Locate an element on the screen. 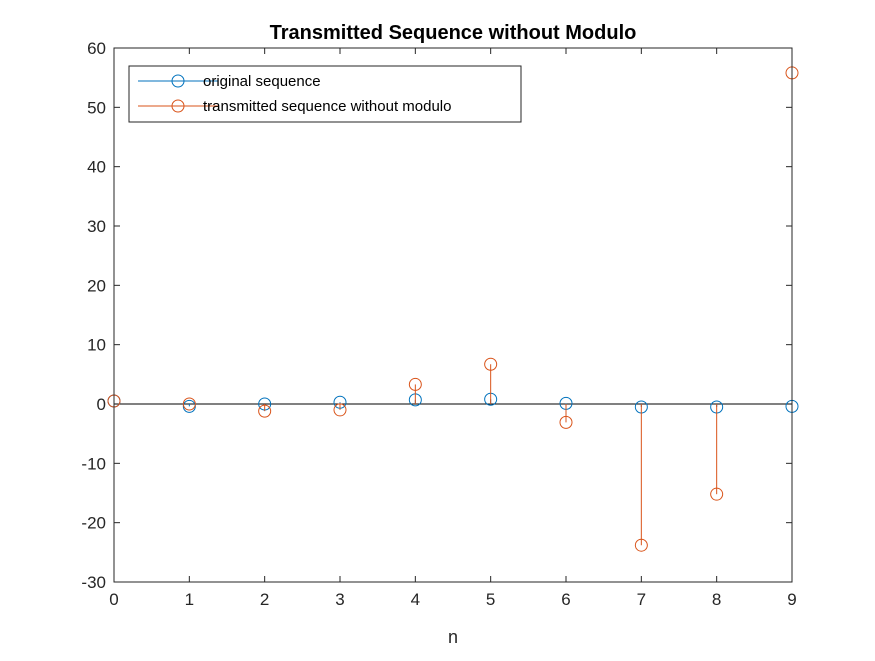 The width and height of the screenshot is (875, 661). legend-label-original-sequence: original sequence is located at coordinates (262, 81).